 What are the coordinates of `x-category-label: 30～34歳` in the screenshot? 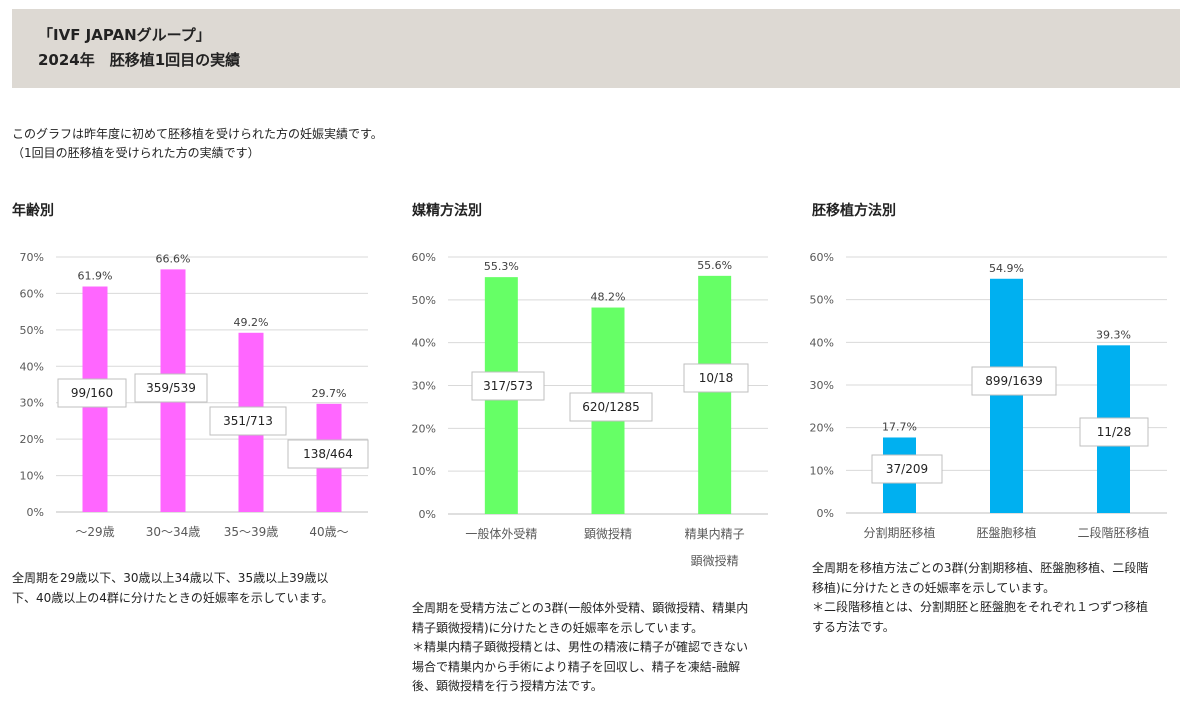 It's located at (173, 532).